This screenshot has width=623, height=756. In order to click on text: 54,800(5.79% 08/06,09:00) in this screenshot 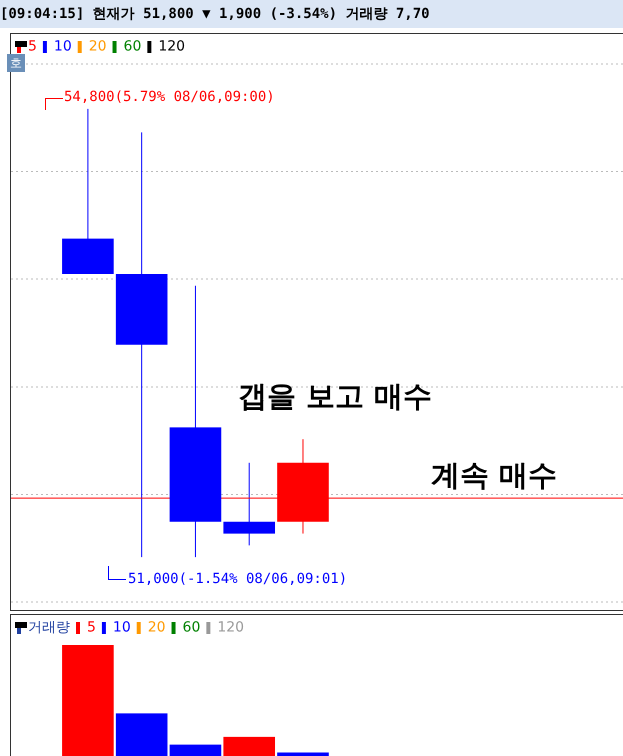, I will do `click(169, 97)`.